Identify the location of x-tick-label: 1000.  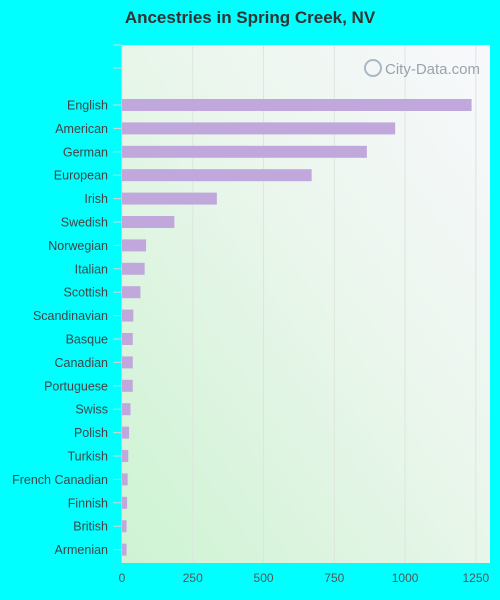
(405, 578).